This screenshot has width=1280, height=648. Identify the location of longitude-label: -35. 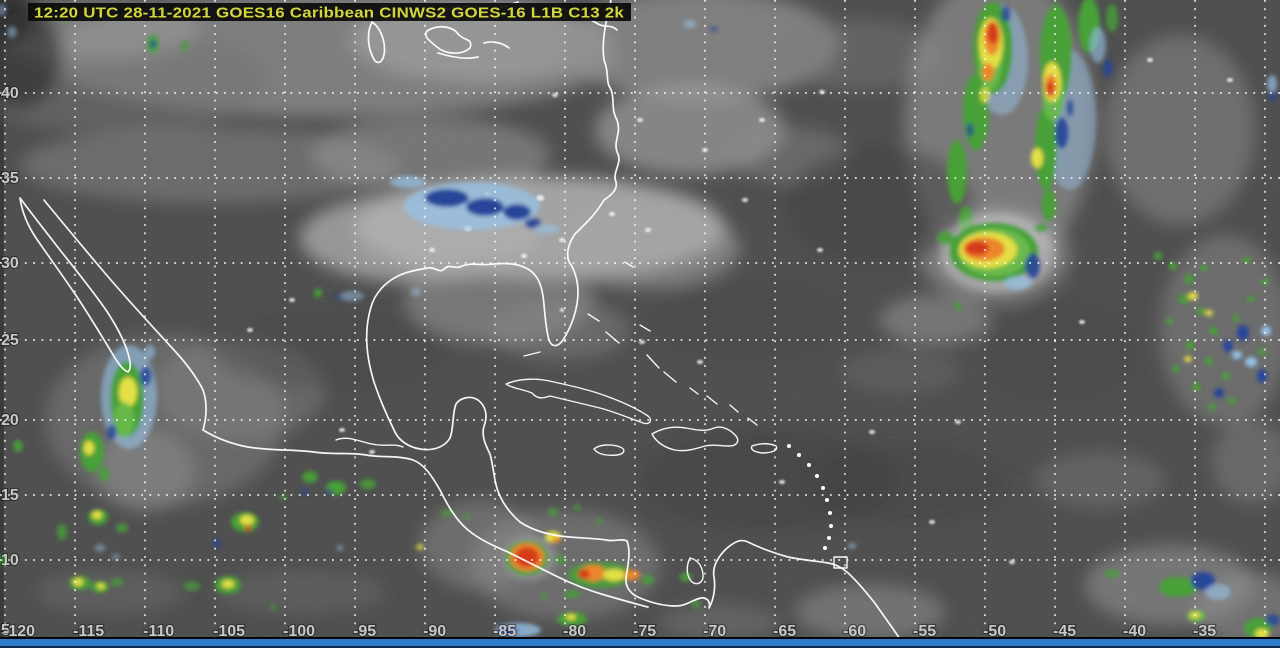
(1204, 631).